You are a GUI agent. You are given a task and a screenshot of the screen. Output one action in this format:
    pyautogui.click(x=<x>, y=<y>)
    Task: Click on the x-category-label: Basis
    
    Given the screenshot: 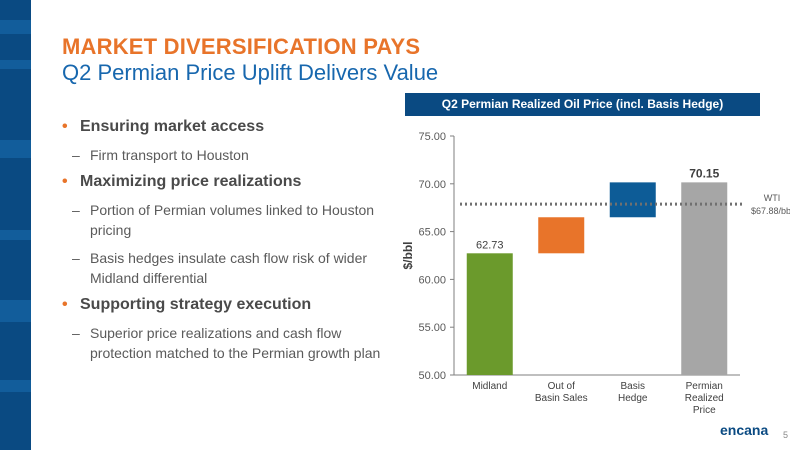 What is the action you would take?
    pyautogui.click(x=633, y=386)
    